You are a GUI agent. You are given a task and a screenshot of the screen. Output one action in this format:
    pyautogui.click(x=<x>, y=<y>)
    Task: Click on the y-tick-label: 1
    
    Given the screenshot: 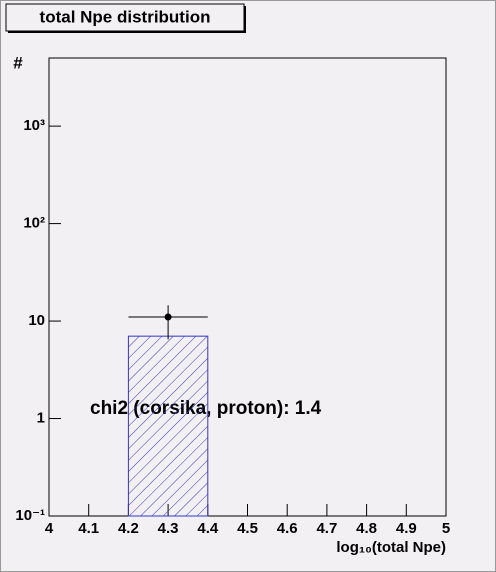 What is the action you would take?
    pyautogui.click(x=41, y=418)
    